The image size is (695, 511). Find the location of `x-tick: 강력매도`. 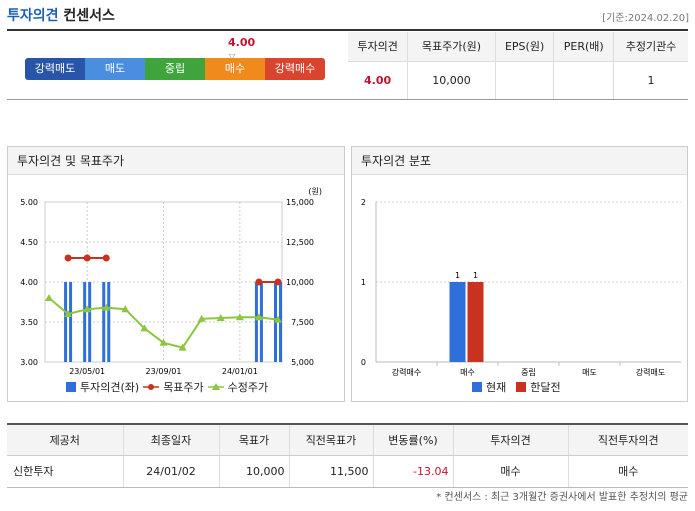

x-tick: 강력매도 is located at coordinates (650, 372).